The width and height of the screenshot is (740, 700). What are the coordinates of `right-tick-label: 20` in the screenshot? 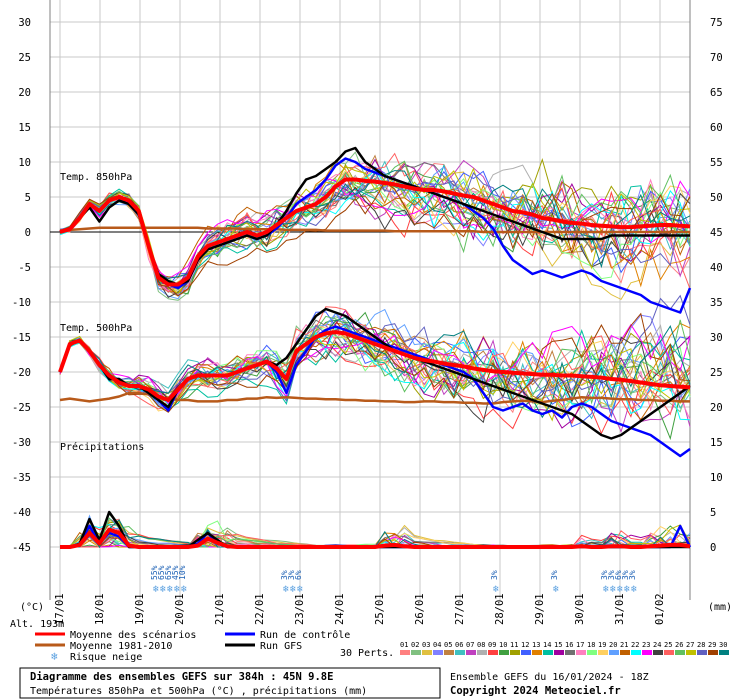 It's located at (716, 408).